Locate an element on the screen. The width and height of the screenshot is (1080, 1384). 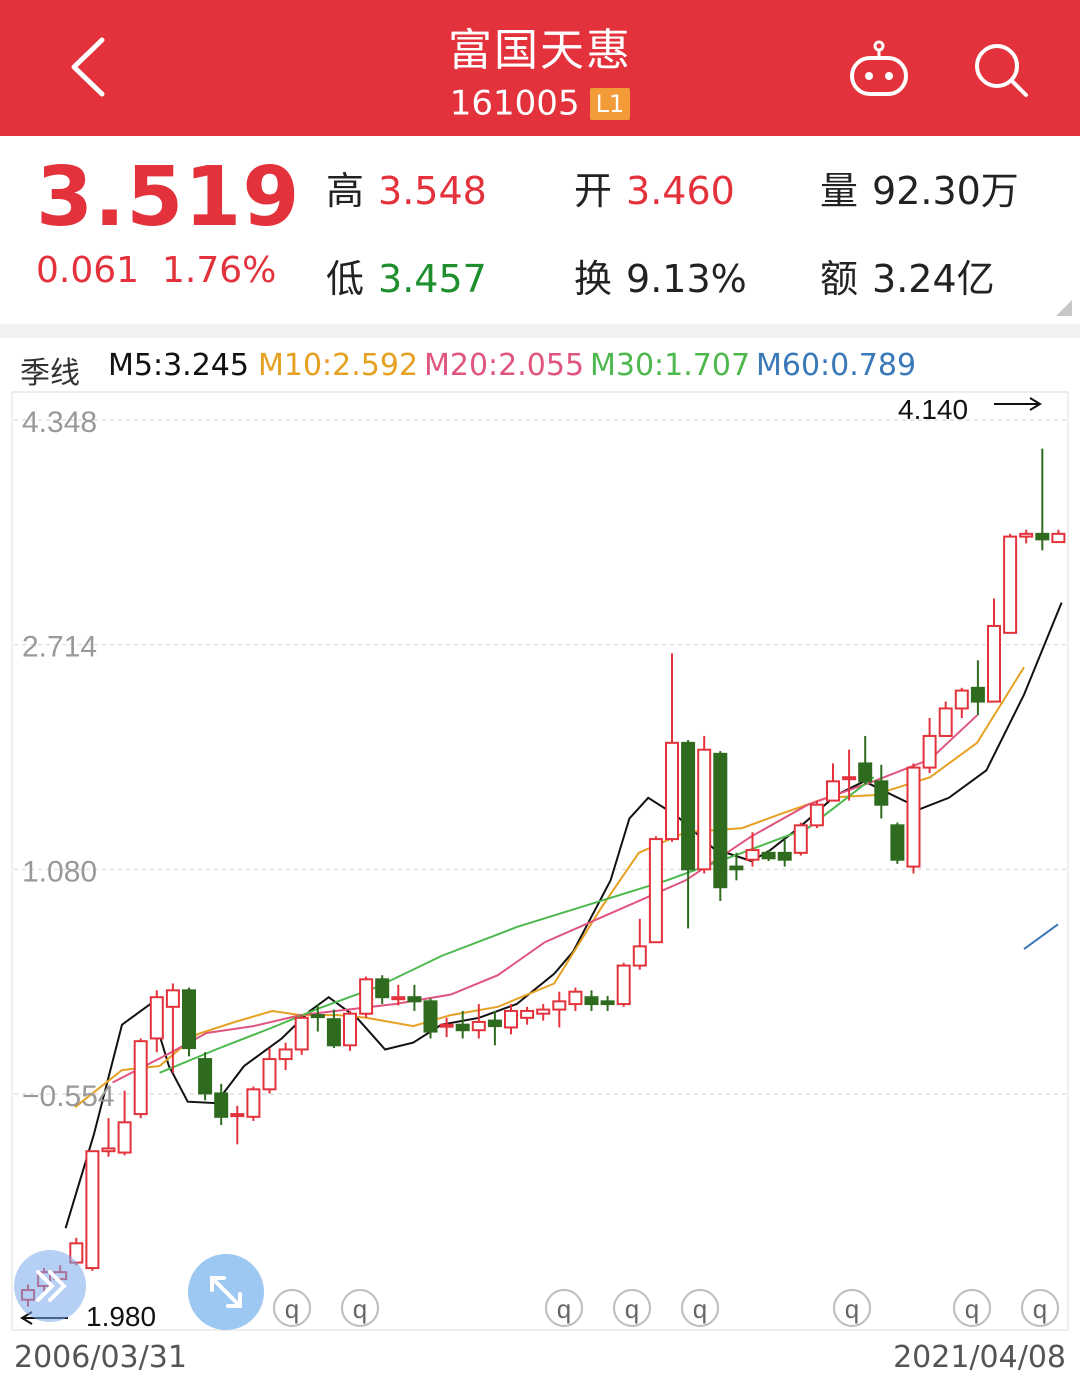
volume-label: 量 is located at coordinates (839, 191).